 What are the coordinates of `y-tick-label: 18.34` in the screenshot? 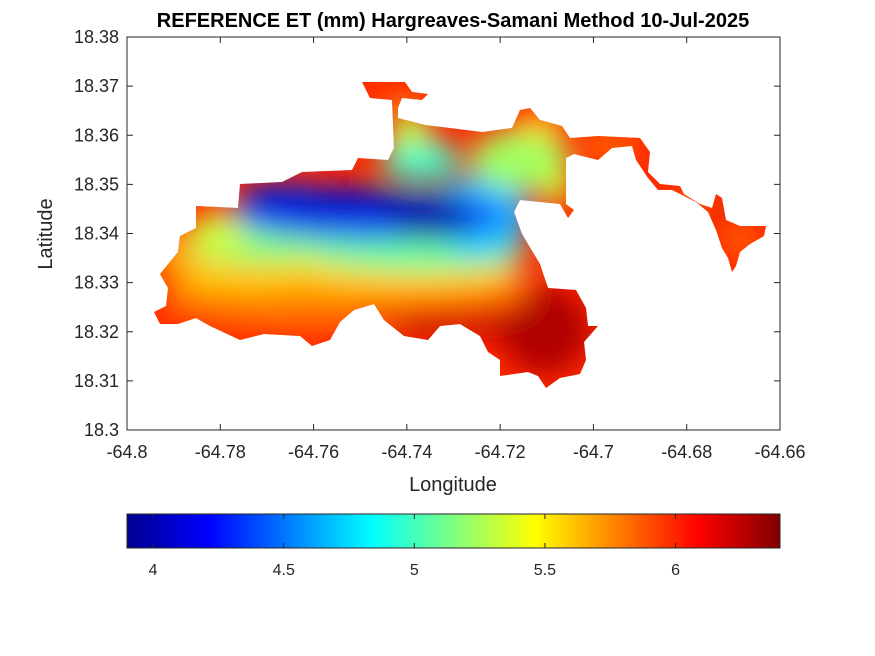 It's located at (96, 234).